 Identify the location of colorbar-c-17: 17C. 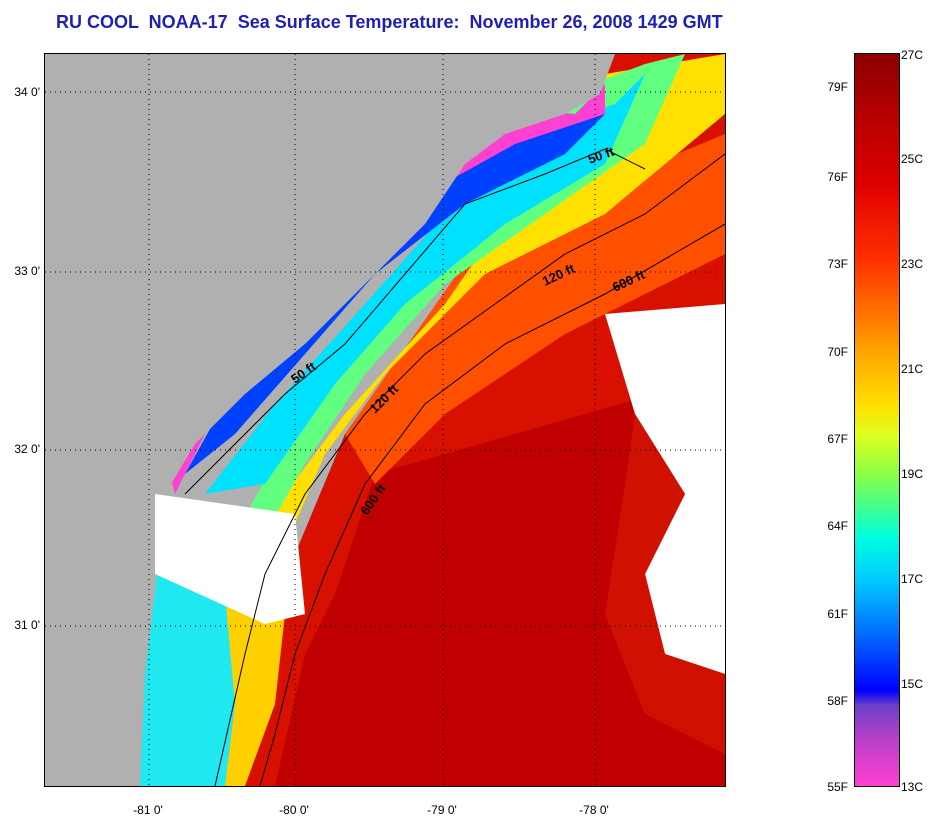
(912, 579).